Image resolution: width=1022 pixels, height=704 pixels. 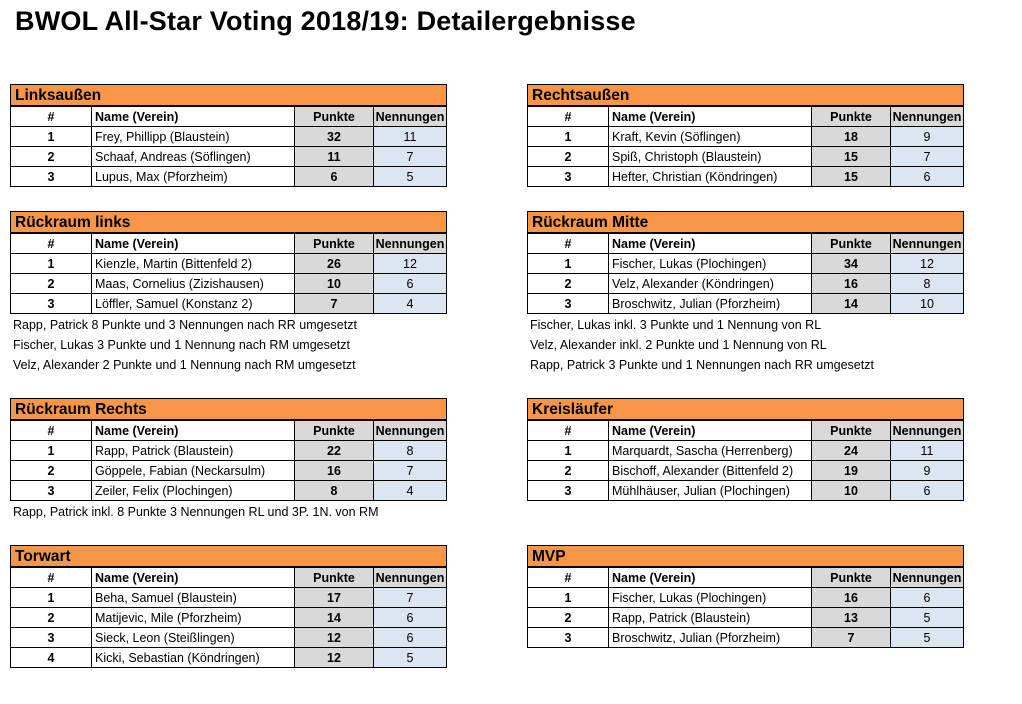 I want to click on table-row: 1 Fischer, Lukas (Plochingen) 34 12, so click(x=745, y=263).